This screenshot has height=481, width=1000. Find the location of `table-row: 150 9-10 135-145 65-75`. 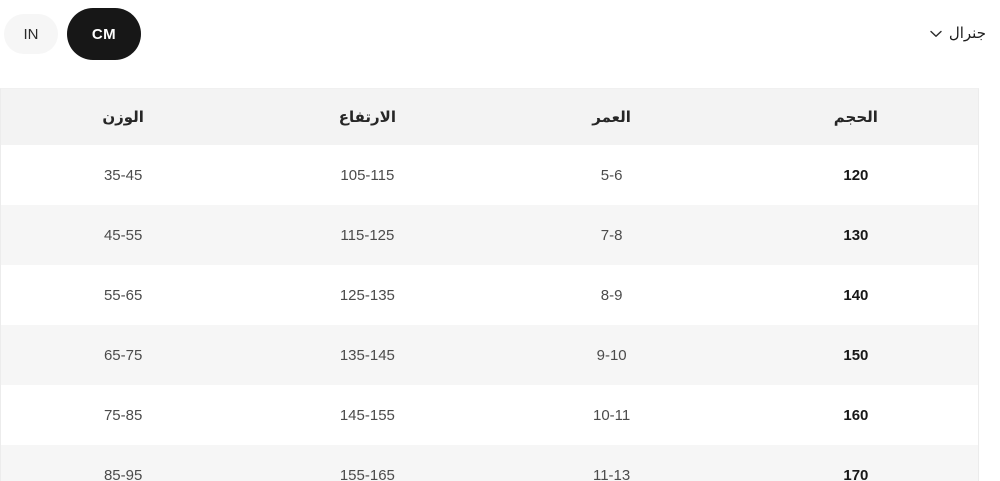

table-row: 150 9-10 135-145 65-75 is located at coordinates (489, 355).